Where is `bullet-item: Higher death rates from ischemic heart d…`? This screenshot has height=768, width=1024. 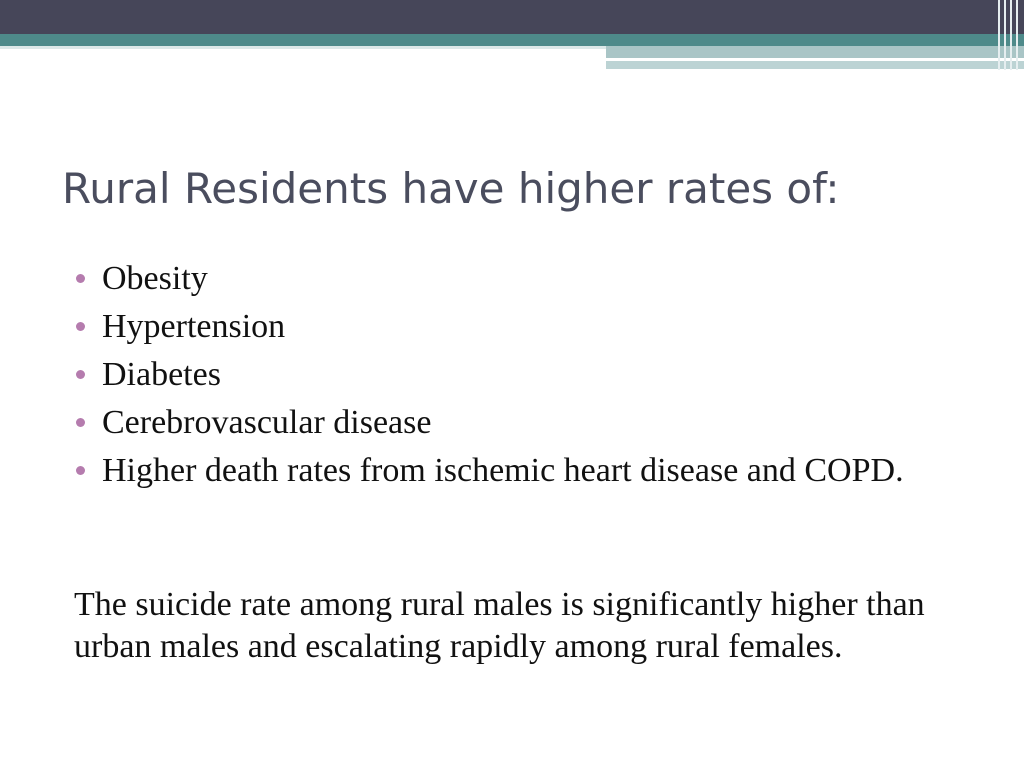 bullet-item: Higher death rates from ischemic heart d… is located at coordinates (526, 471).